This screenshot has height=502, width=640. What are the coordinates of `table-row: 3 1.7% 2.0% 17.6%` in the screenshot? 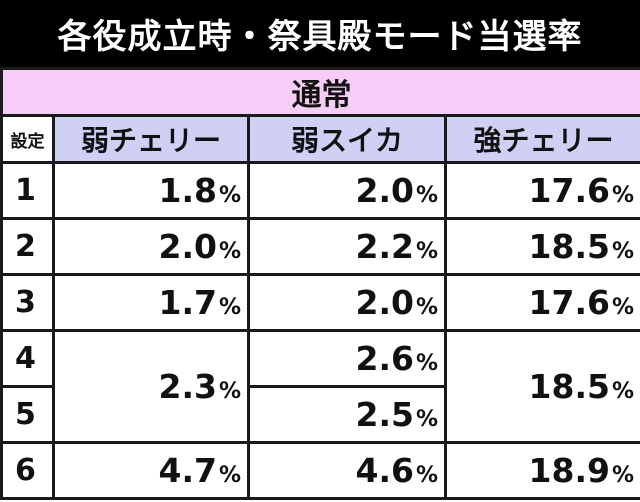 It's located at (320, 302).